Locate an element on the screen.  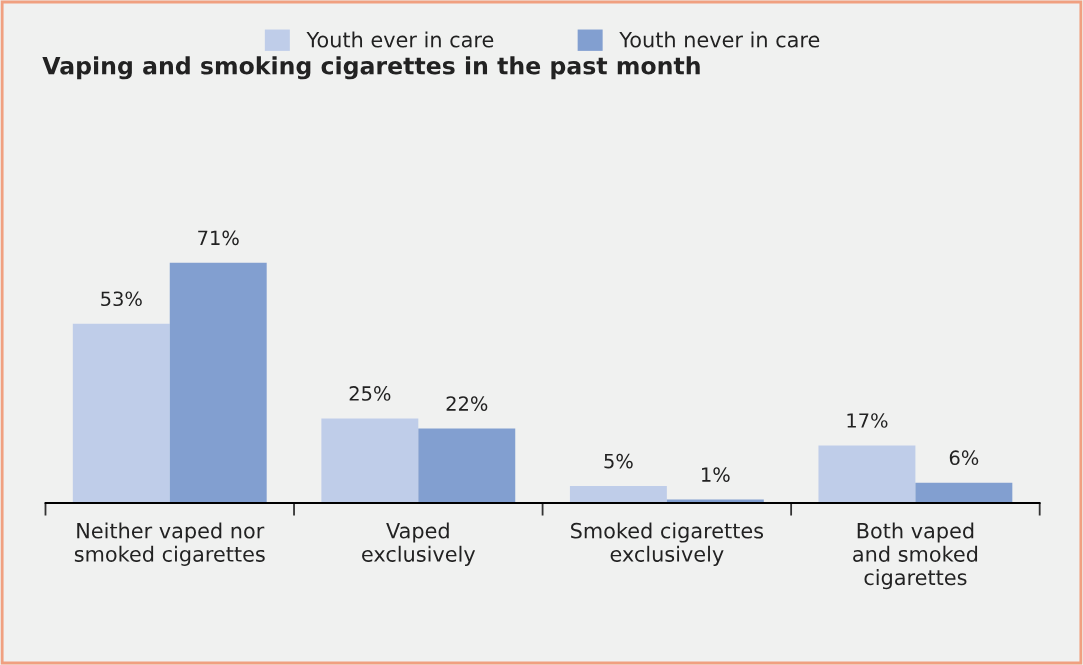
x-tick-label: Vaped exclusively is located at coordinates (419, 544).